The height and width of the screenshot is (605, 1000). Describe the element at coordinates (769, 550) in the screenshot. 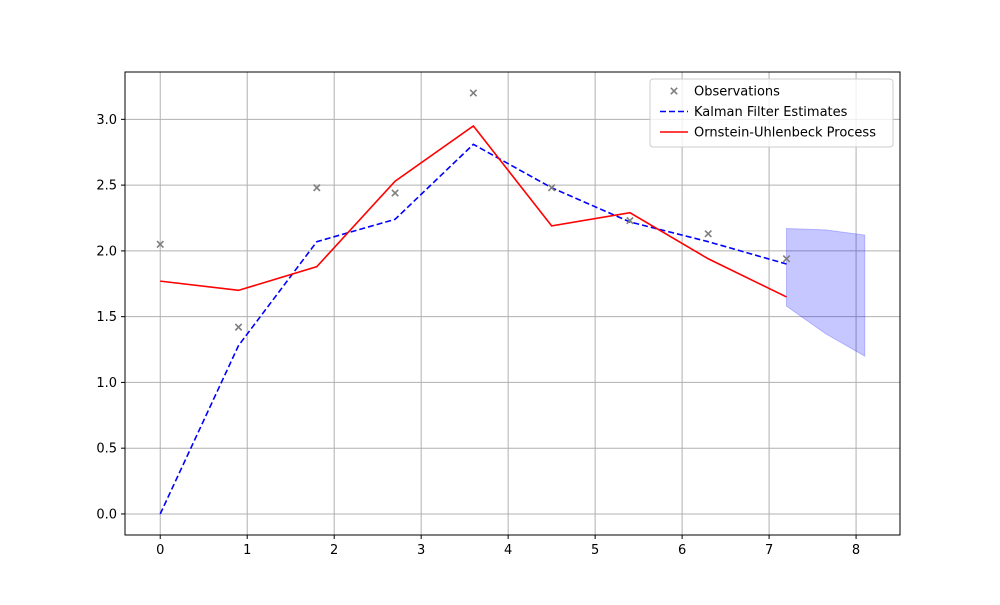

I see `x-tick-label: 7` at that location.